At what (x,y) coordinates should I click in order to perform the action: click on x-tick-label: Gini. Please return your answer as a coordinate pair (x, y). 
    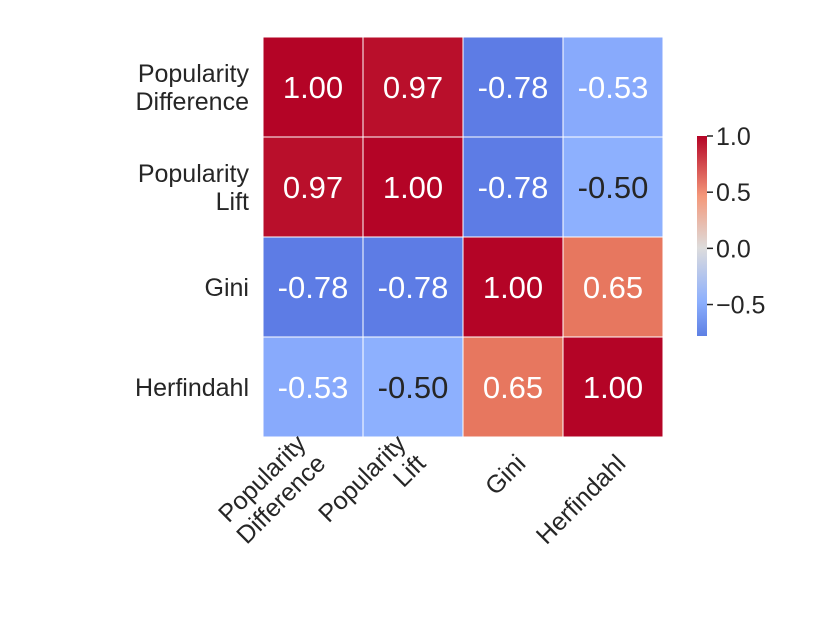
    Looking at the image, I should click on (505, 474).